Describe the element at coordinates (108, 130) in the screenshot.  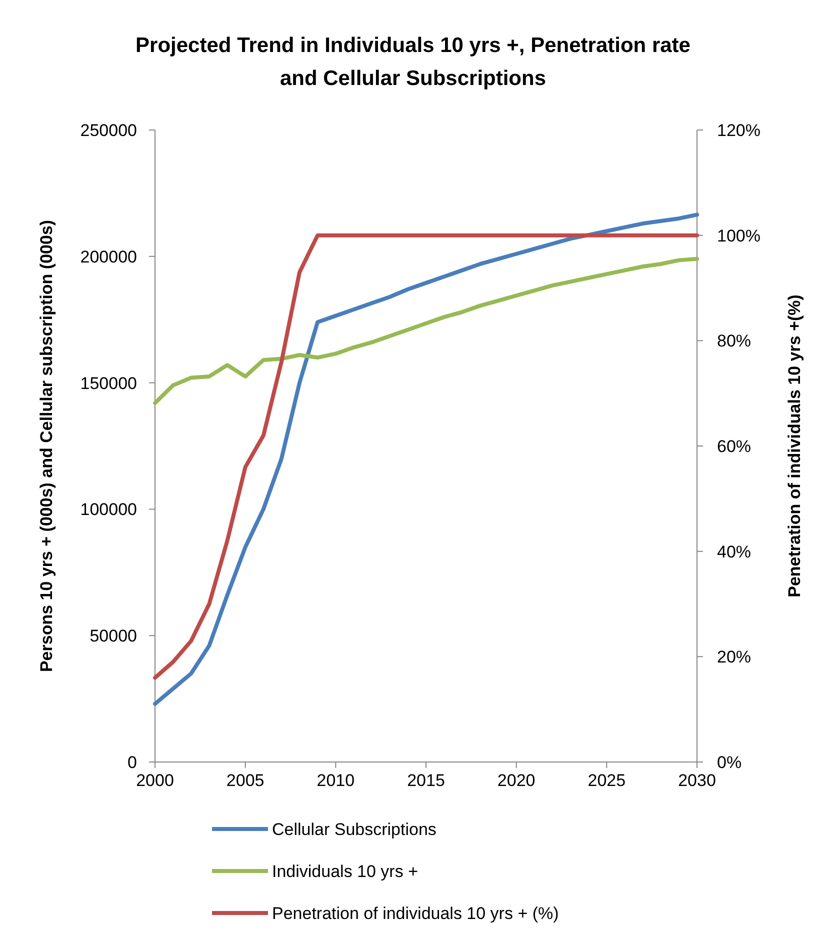
I see `y-tick-label: 250000` at that location.